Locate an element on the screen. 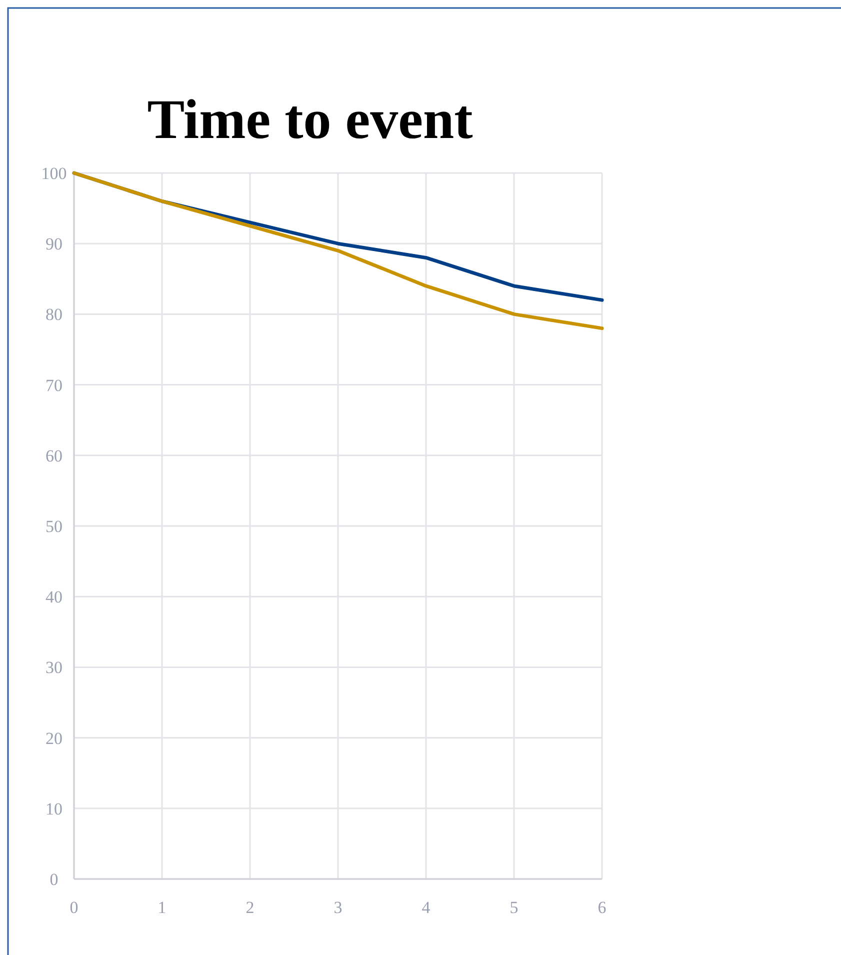  y-tick-label: 20 is located at coordinates (54, 738).